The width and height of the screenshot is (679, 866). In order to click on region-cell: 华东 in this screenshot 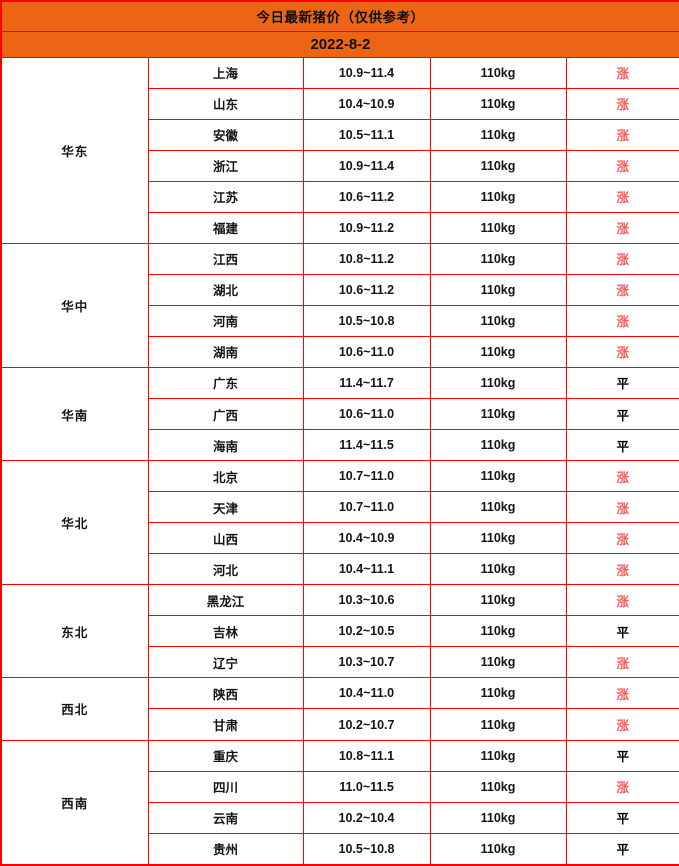, I will do `click(74, 150)`.